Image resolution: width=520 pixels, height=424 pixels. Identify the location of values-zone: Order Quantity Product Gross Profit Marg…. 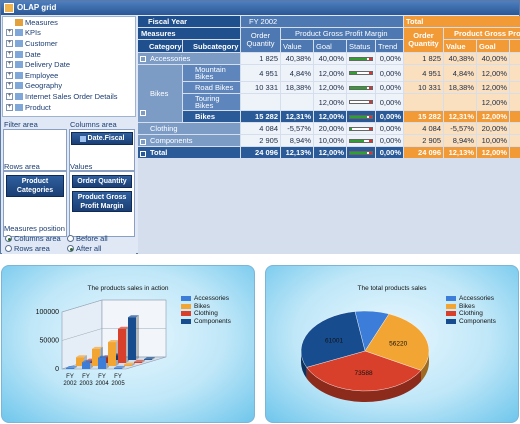
(102, 204).